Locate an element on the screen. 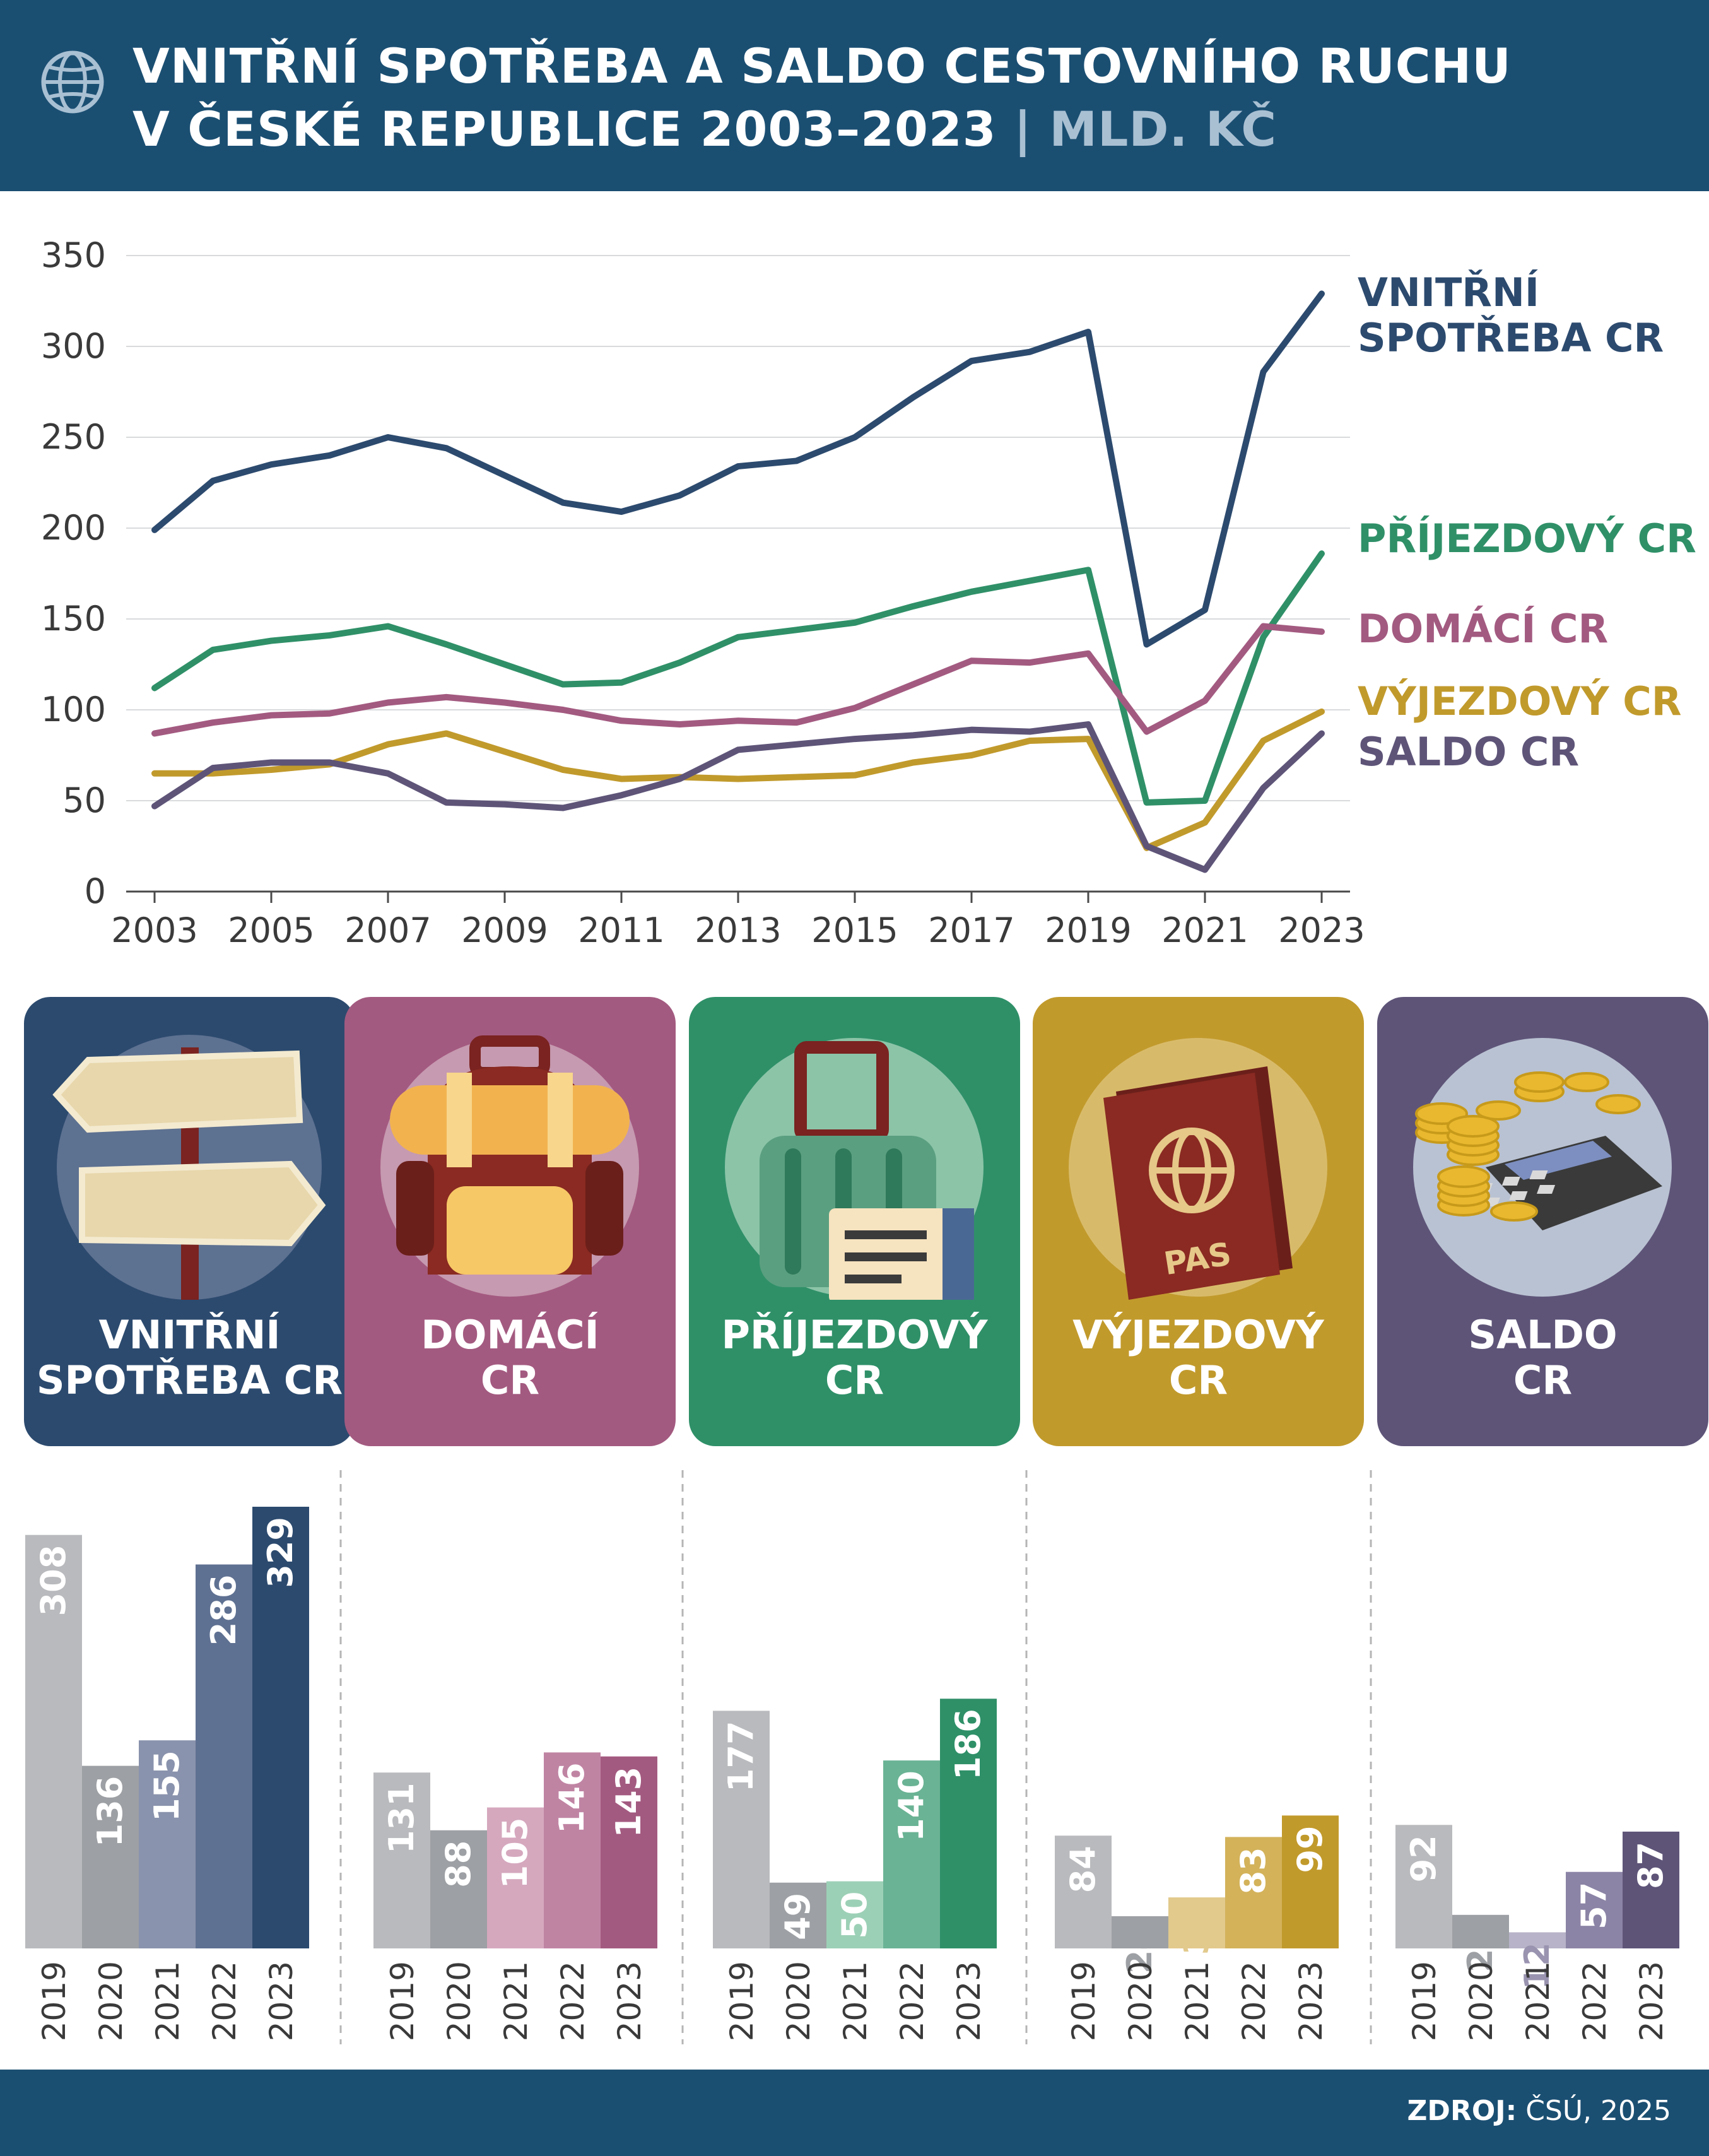 This screenshot has width=1709, height=2156. legend-label-vyjezdovy: VÝJEZDOVÝ CR is located at coordinates (1519, 701).